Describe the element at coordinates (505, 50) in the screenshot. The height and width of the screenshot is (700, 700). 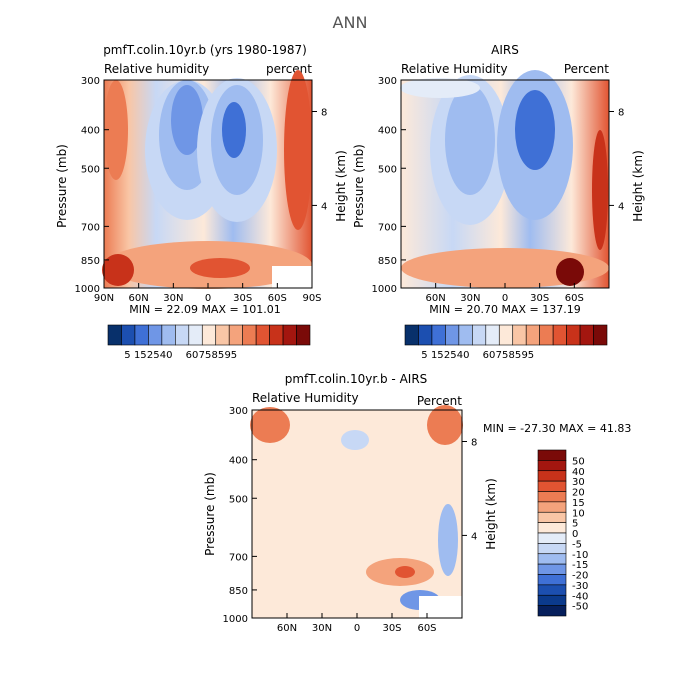
I see `panel-title: AIRS` at that location.